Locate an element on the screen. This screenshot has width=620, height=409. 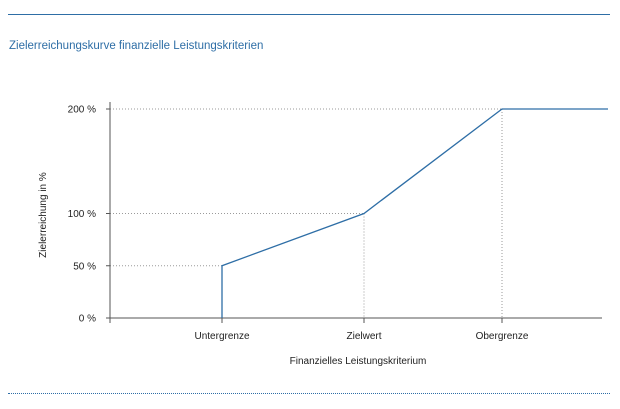
top-rule is located at coordinates (309, 14).